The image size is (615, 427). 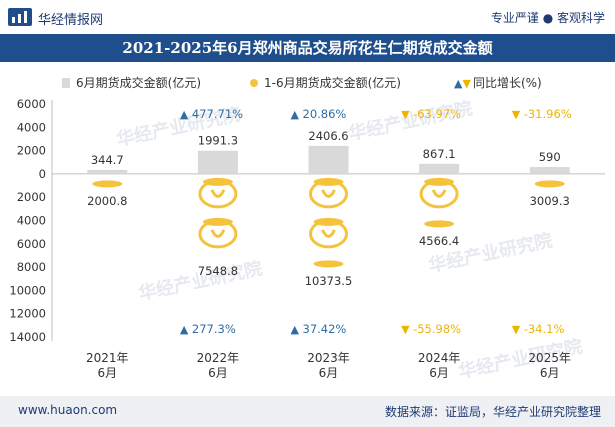 What do you see at coordinates (492, 412) in the screenshot?
I see `footer-source: 数据来源：证监局，华经产业研究院整理` at bounding box center [492, 412].